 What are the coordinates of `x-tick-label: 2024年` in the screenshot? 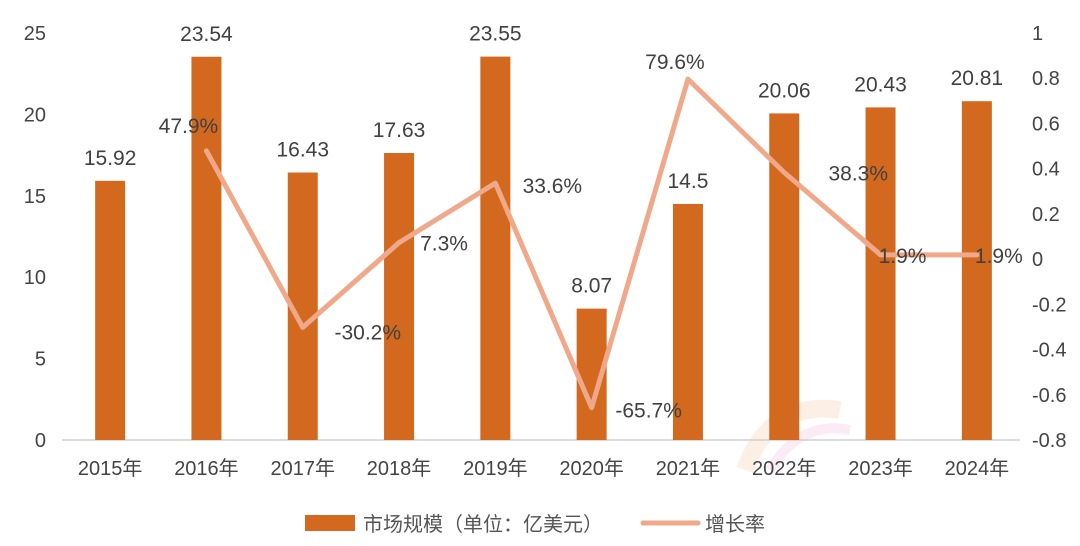 It's located at (977, 468).